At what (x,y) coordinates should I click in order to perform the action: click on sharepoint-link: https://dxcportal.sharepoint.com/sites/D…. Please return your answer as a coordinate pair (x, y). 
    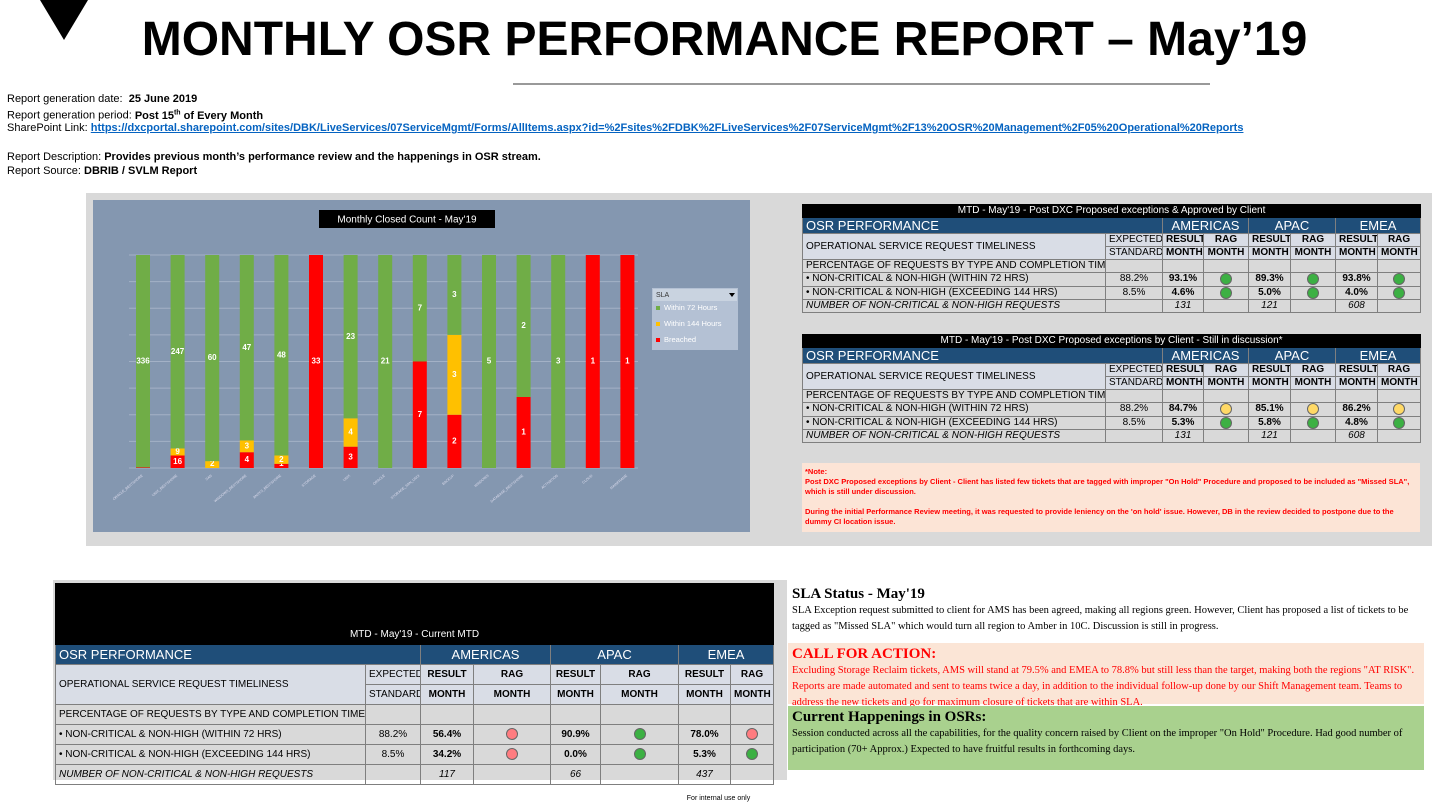
    Looking at the image, I should click on (667, 128).